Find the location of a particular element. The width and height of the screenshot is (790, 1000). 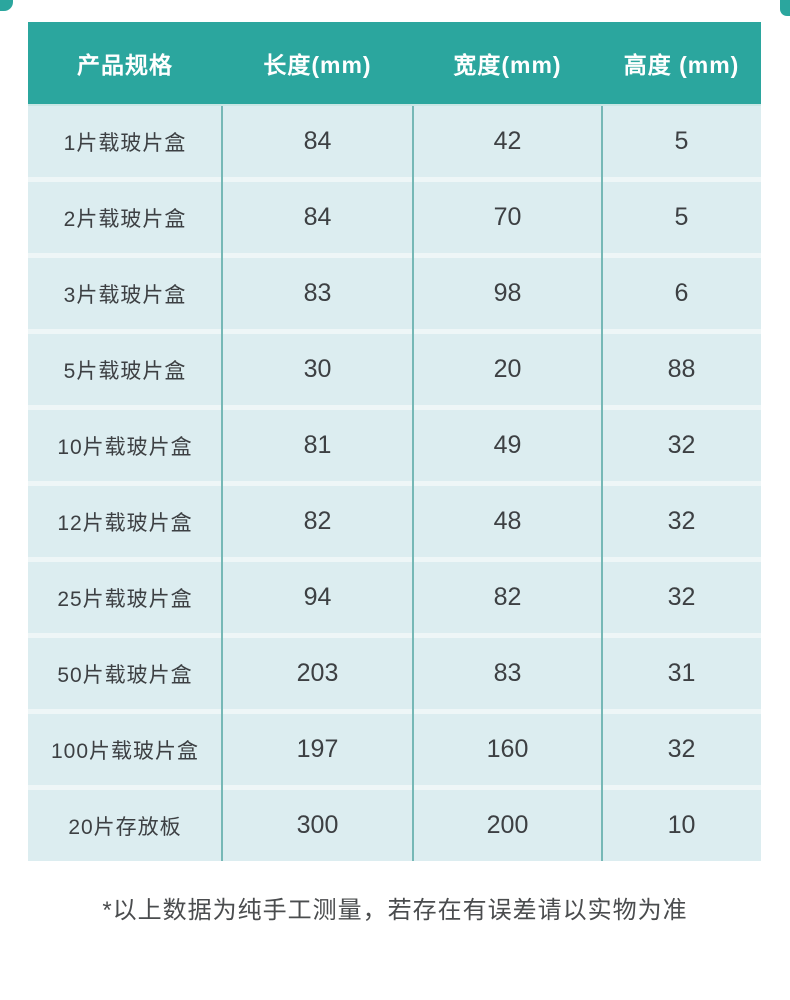

table-row: 100片载玻片盒 197 160 32 is located at coordinates (394, 749).